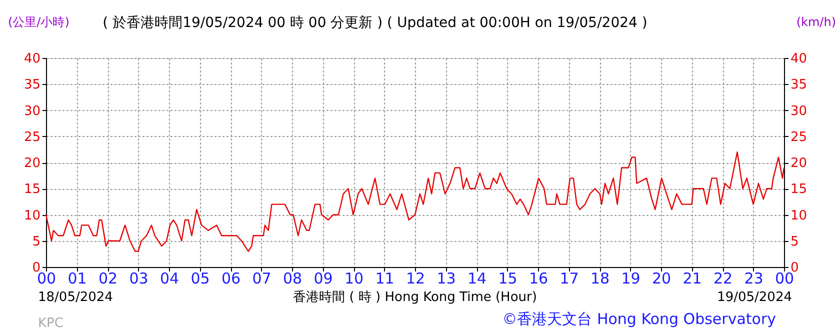  Describe the element at coordinates (292, 279) in the screenshot. I see `x-tick-label: 08` at that location.